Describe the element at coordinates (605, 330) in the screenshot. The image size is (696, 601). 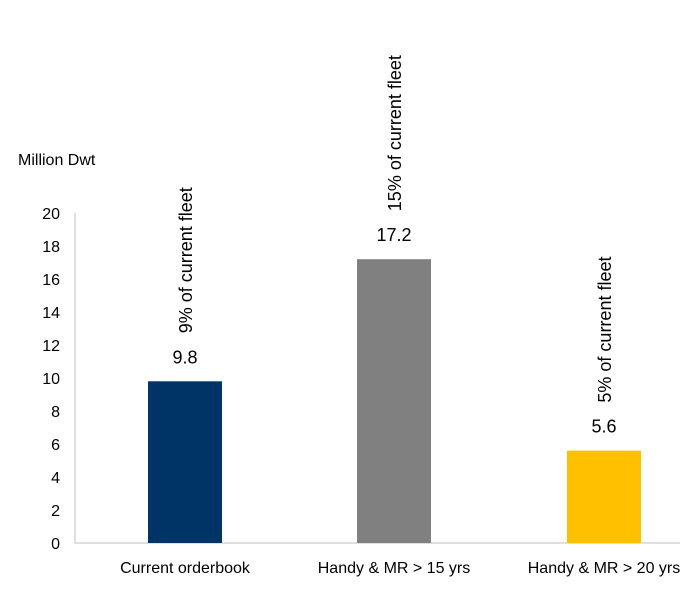
I see `fleet-share-annotation: 5% of current fleet` at that location.